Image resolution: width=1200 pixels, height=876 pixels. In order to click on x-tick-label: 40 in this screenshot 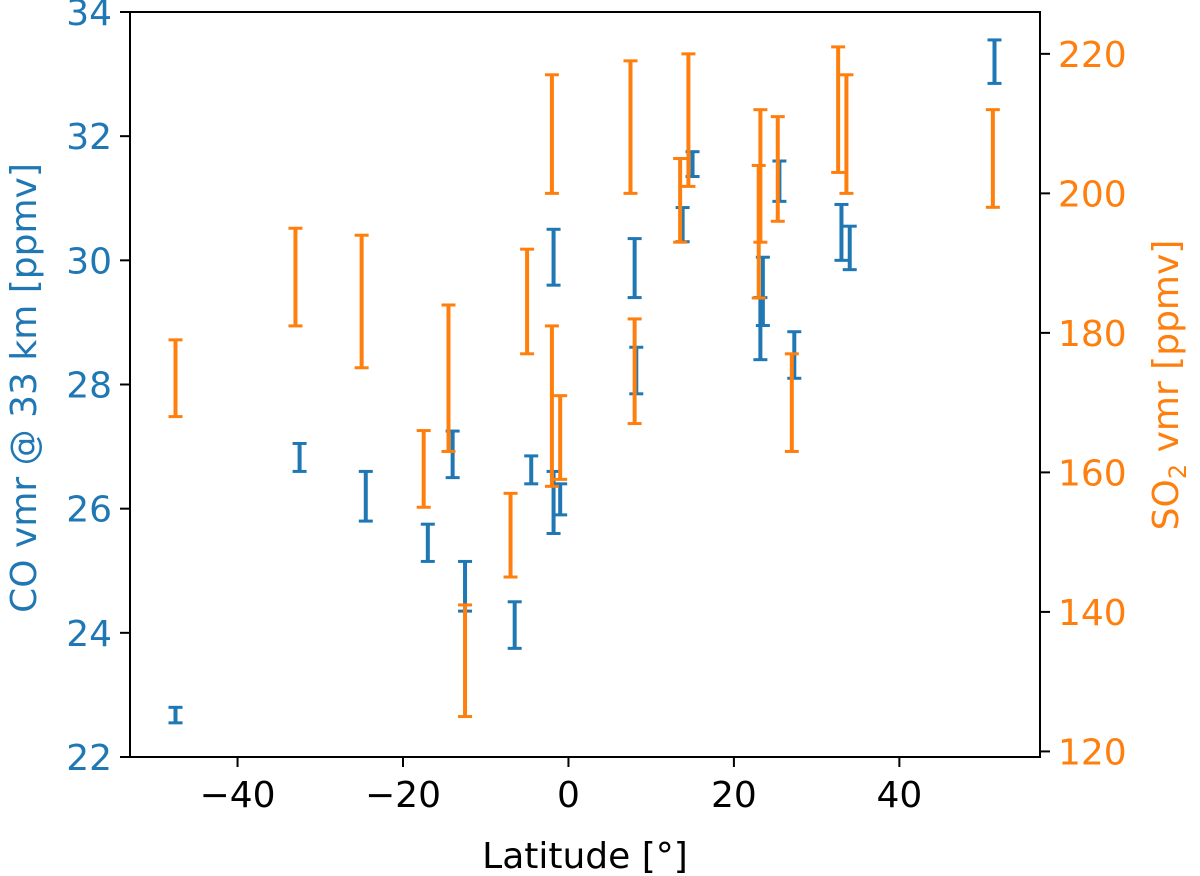, I will do `click(899, 795)`.